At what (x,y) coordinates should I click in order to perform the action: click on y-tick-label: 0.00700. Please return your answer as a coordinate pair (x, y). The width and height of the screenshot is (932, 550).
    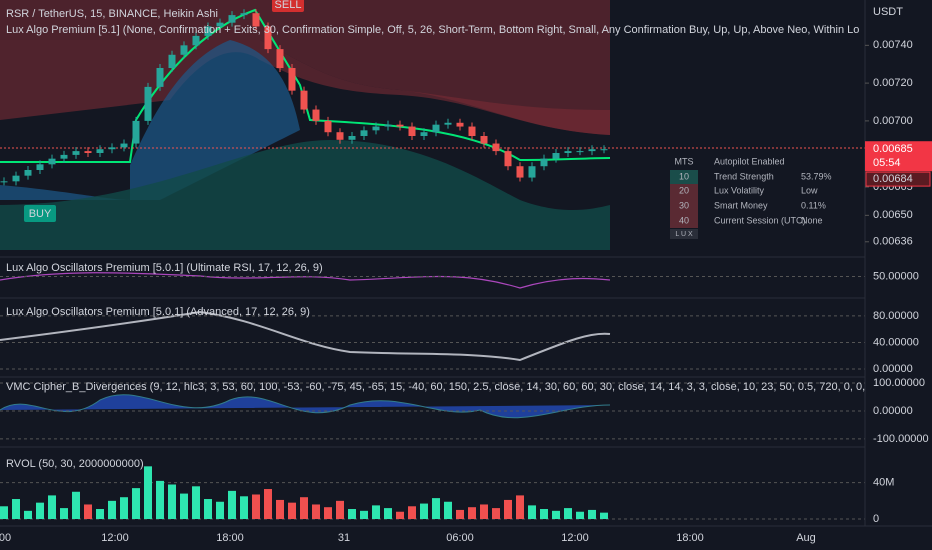
    Looking at the image, I should click on (893, 121).